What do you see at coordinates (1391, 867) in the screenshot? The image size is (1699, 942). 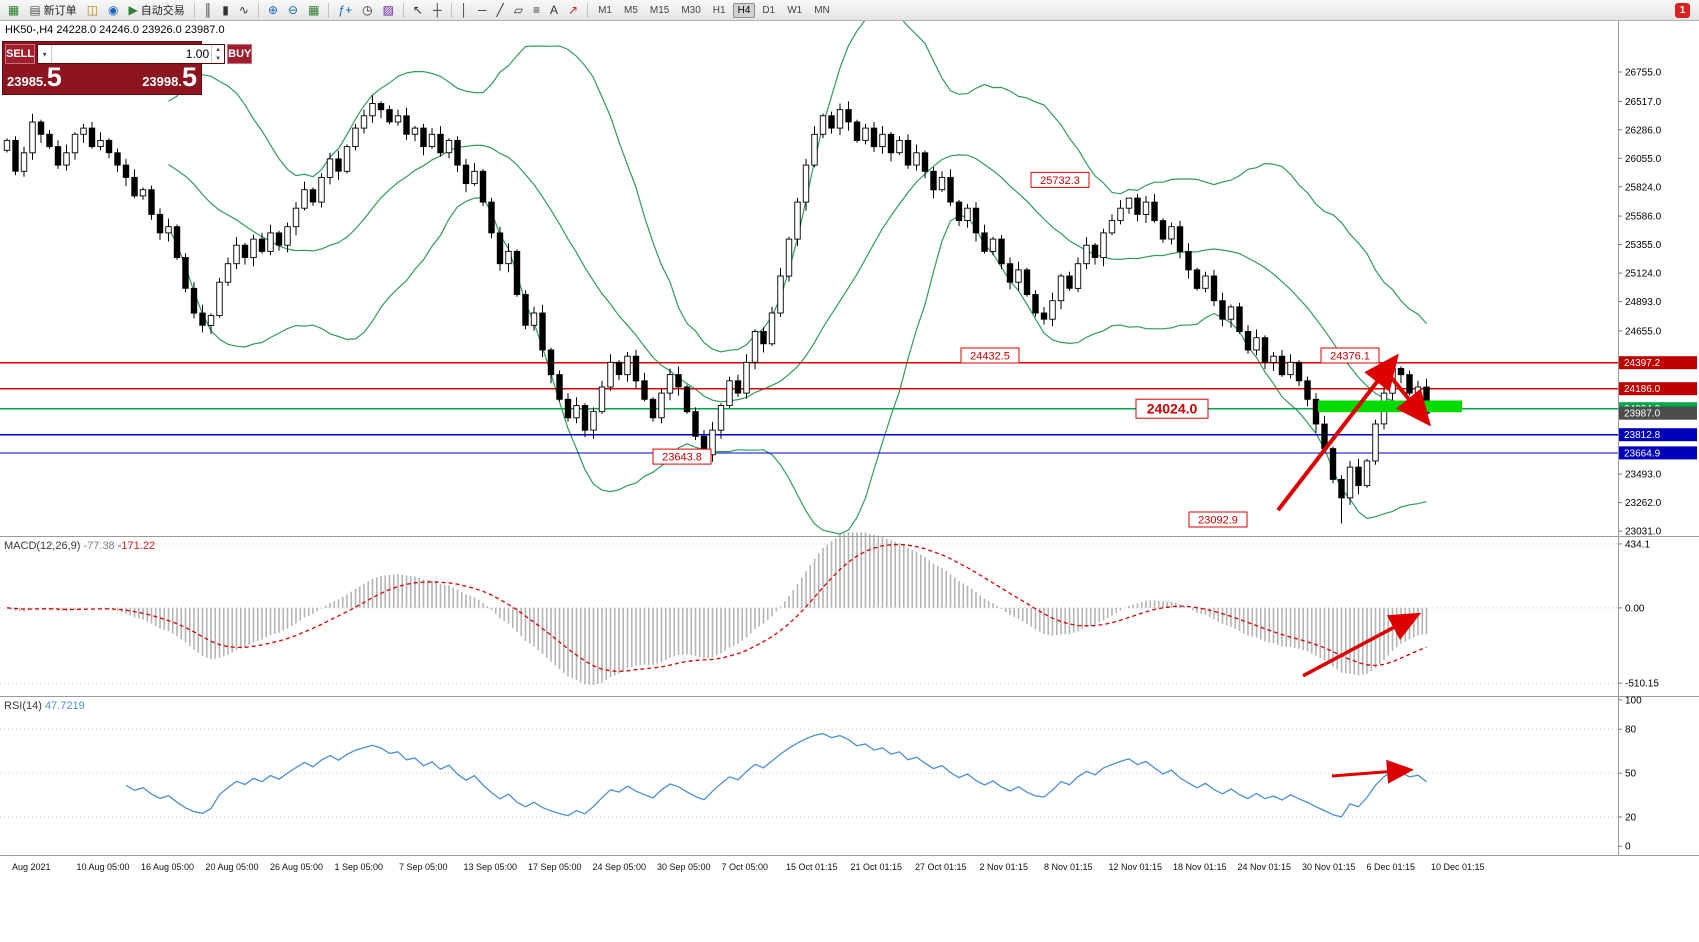 I see `svg-text: 6 Dec 01:15` at bounding box center [1391, 867].